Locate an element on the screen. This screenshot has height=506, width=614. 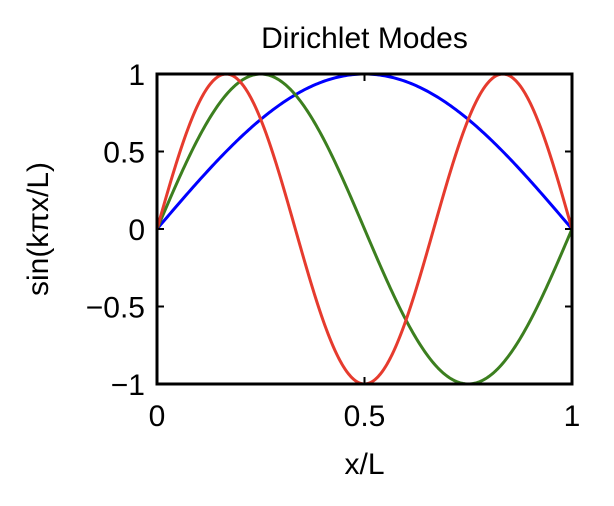
y-tick-label: 0.5 is located at coordinates (124, 153).